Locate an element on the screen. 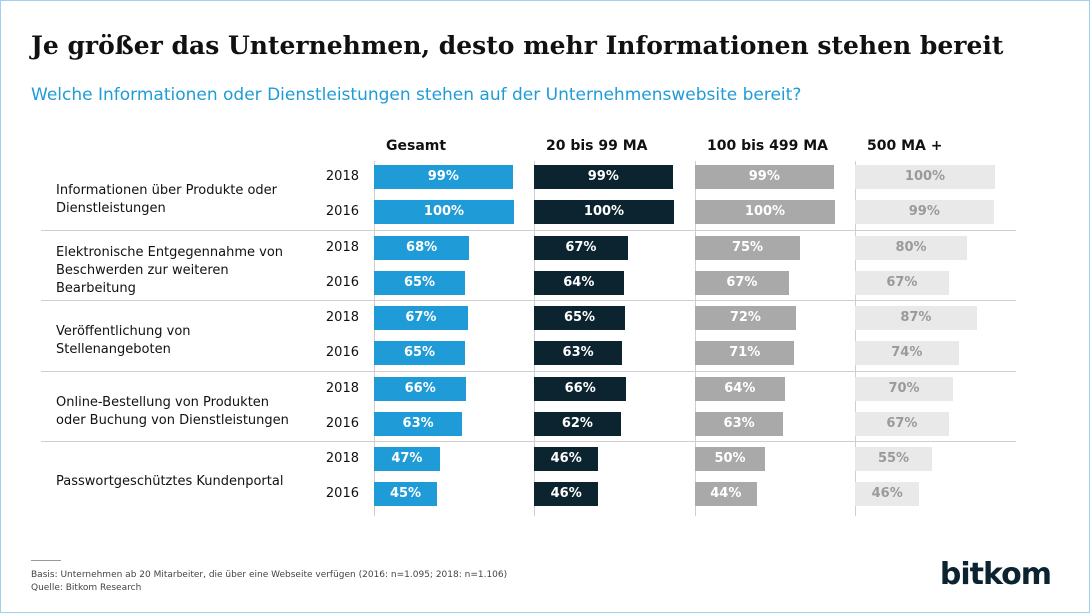 The height and width of the screenshot is (613, 1090). value-label: 68% is located at coordinates (422, 247).